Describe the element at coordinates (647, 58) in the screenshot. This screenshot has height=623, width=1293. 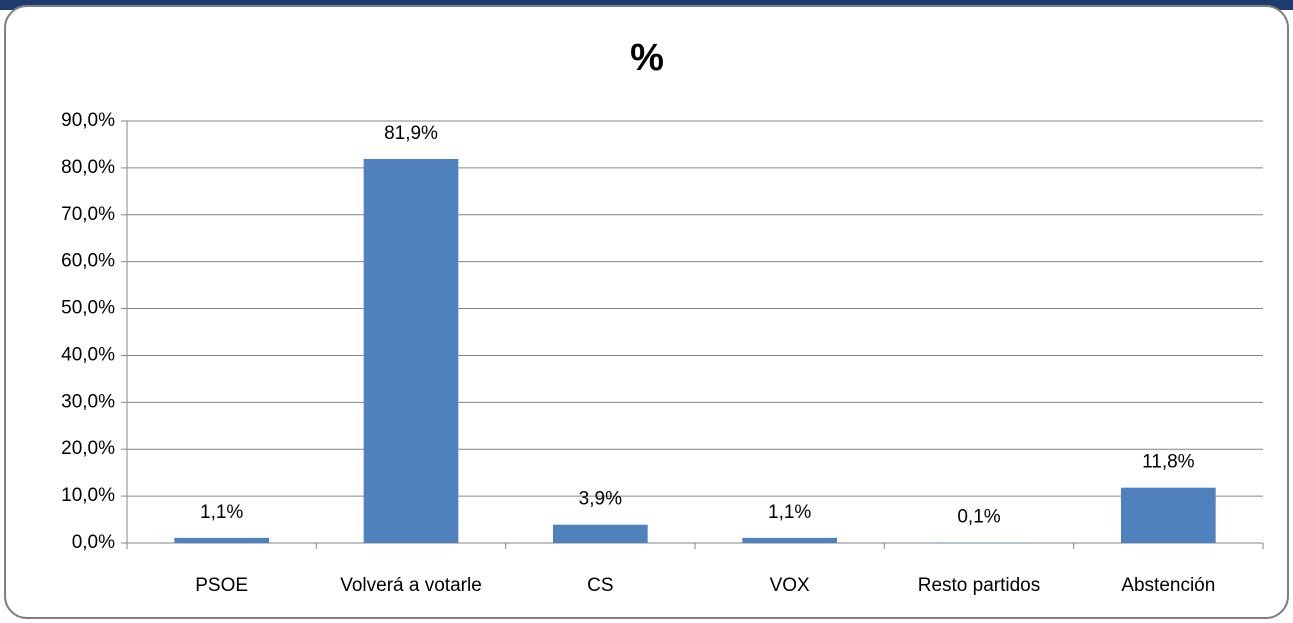
I see `chart-title: %` at that location.